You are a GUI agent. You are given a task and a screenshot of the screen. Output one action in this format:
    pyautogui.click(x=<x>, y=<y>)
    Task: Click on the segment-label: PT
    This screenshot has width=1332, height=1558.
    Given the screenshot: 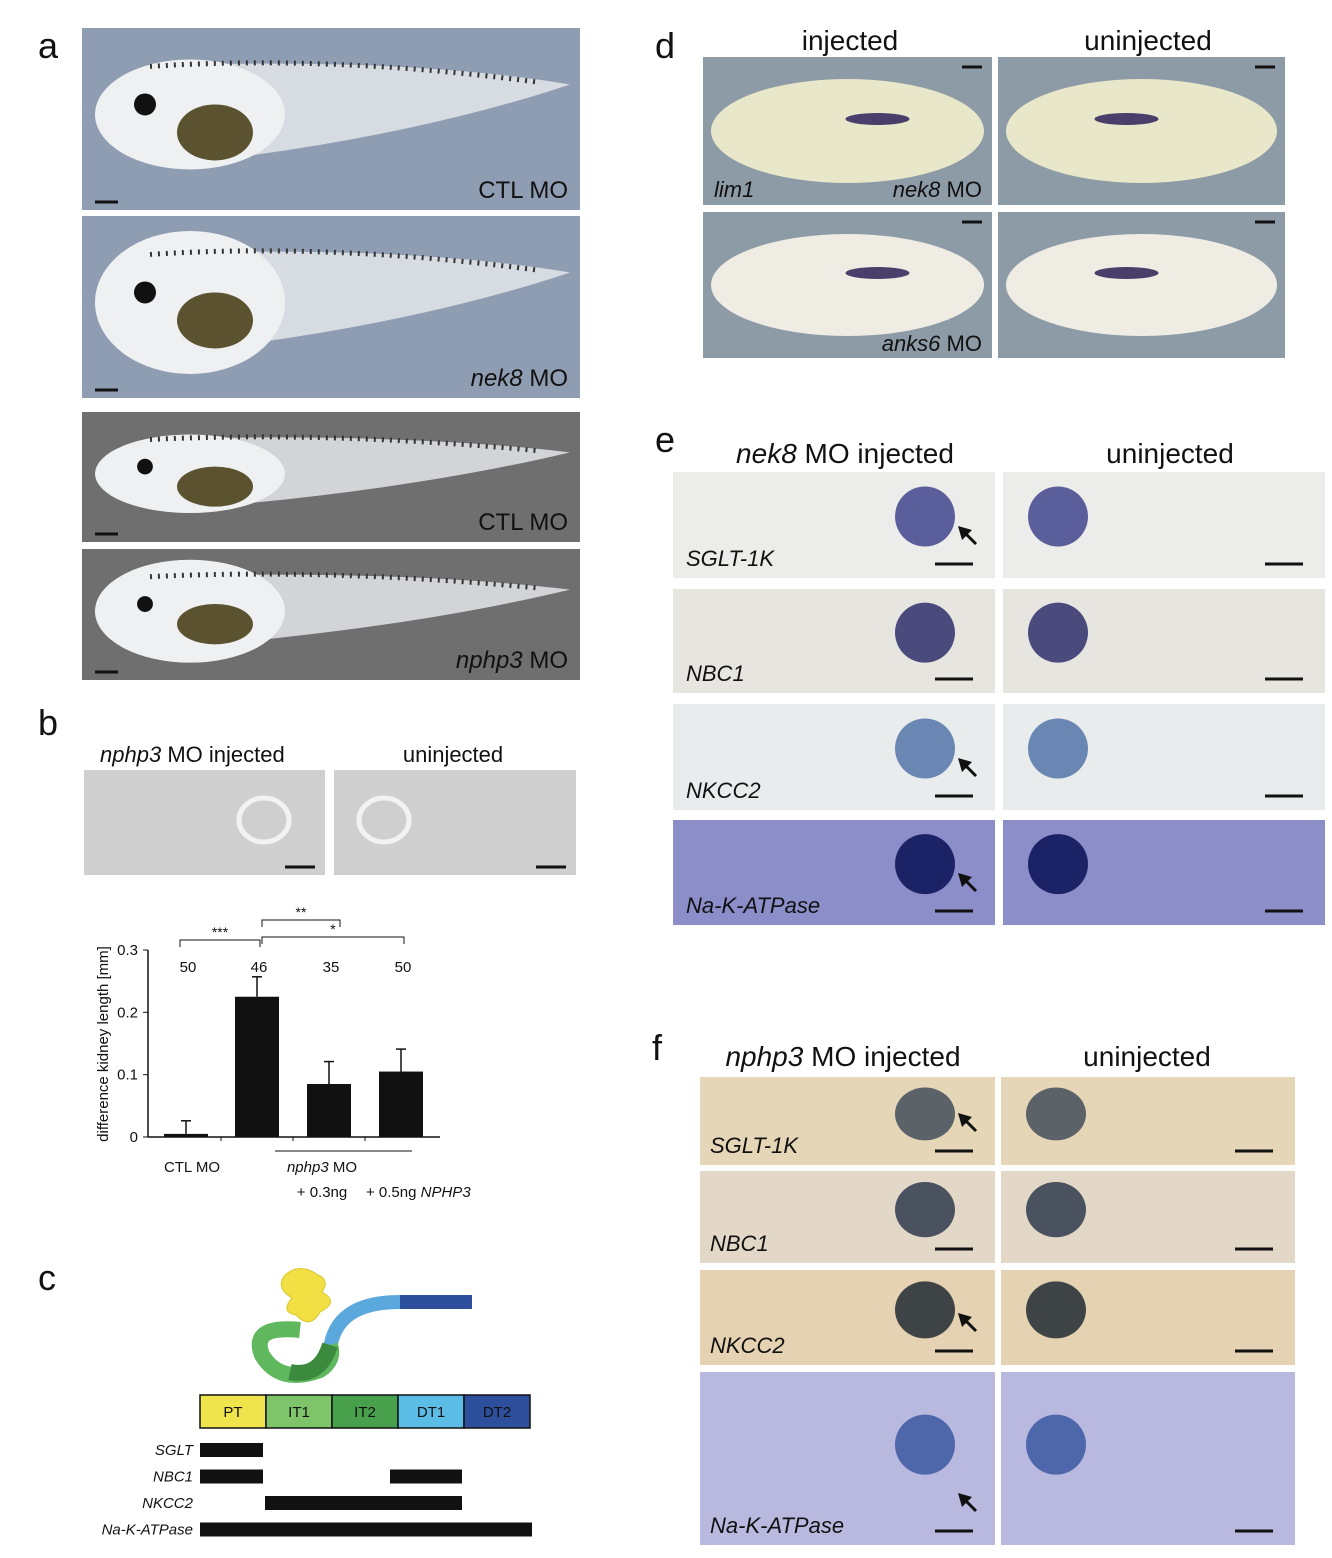 What is the action you would take?
    pyautogui.click(x=232, y=1412)
    